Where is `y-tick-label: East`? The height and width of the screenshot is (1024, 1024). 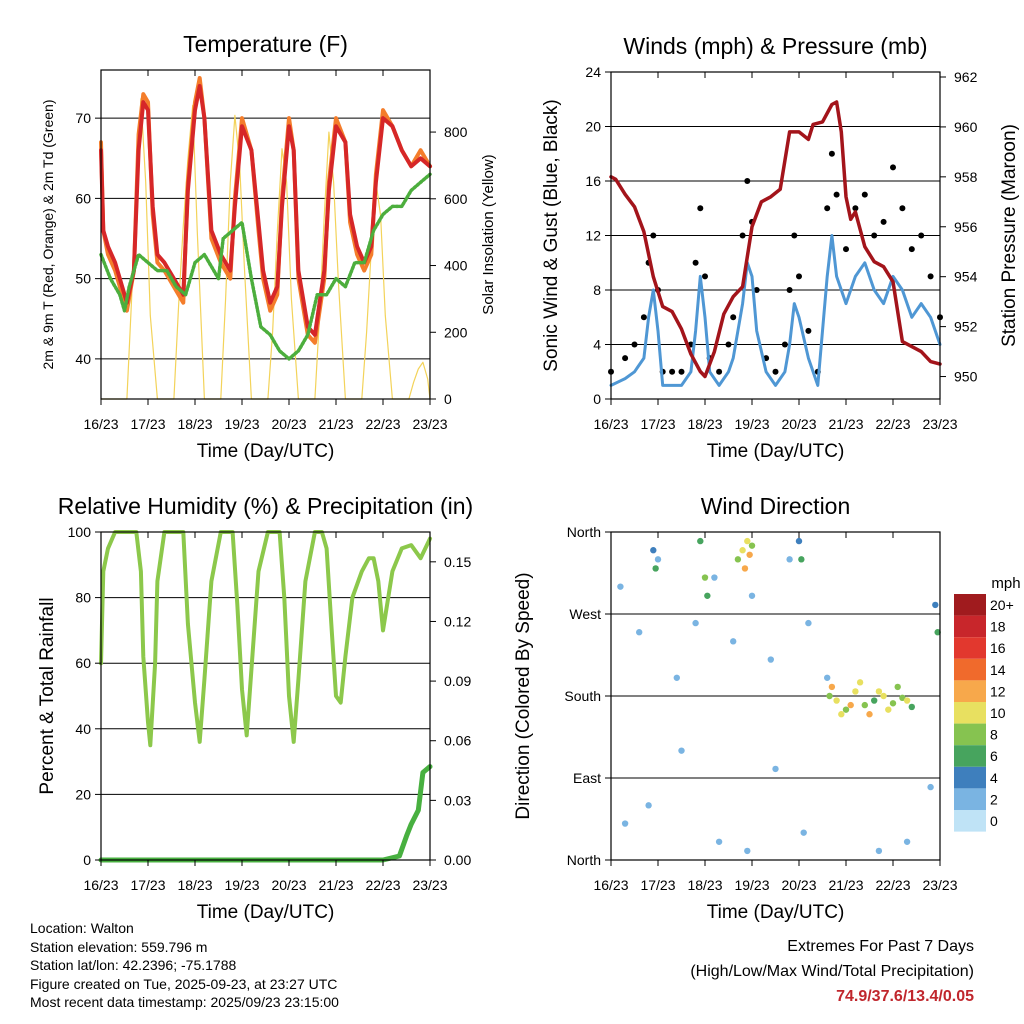 y-tick-label: East is located at coordinates (587, 778).